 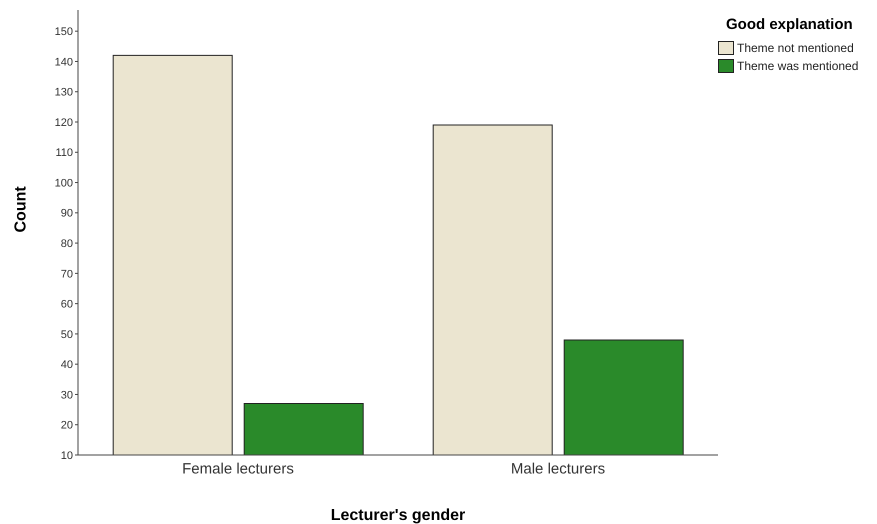 I want to click on y-tick-label: 30, so click(x=66, y=395).